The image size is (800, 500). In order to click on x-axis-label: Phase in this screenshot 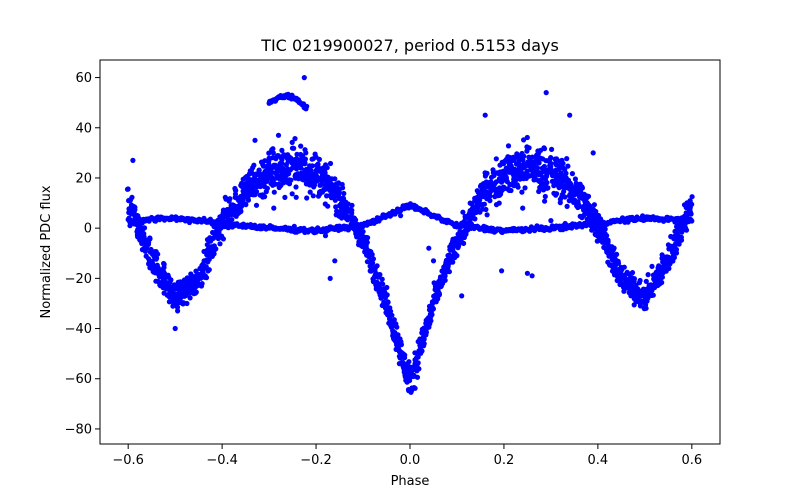, I will do `click(410, 481)`.